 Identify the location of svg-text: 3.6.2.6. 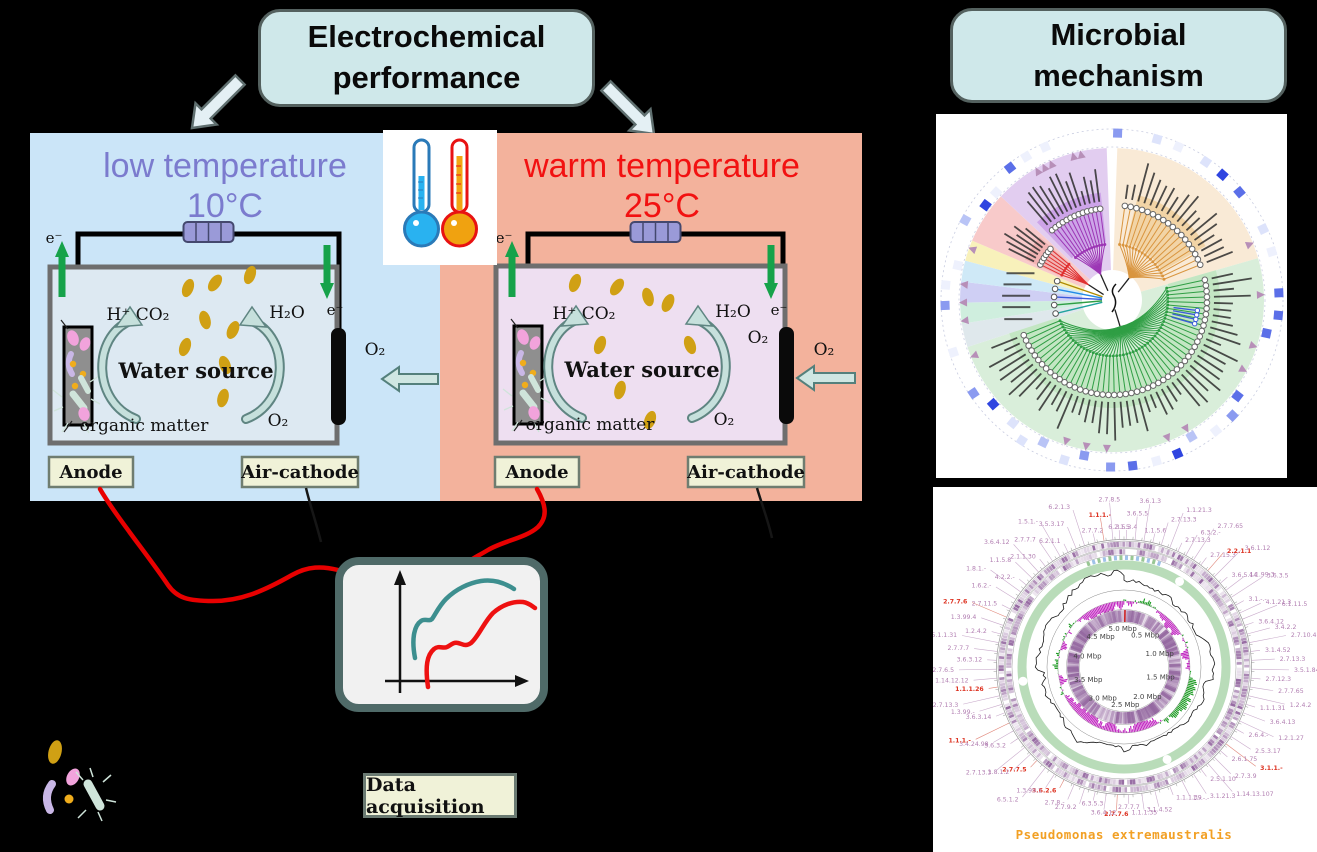
(1044, 791).